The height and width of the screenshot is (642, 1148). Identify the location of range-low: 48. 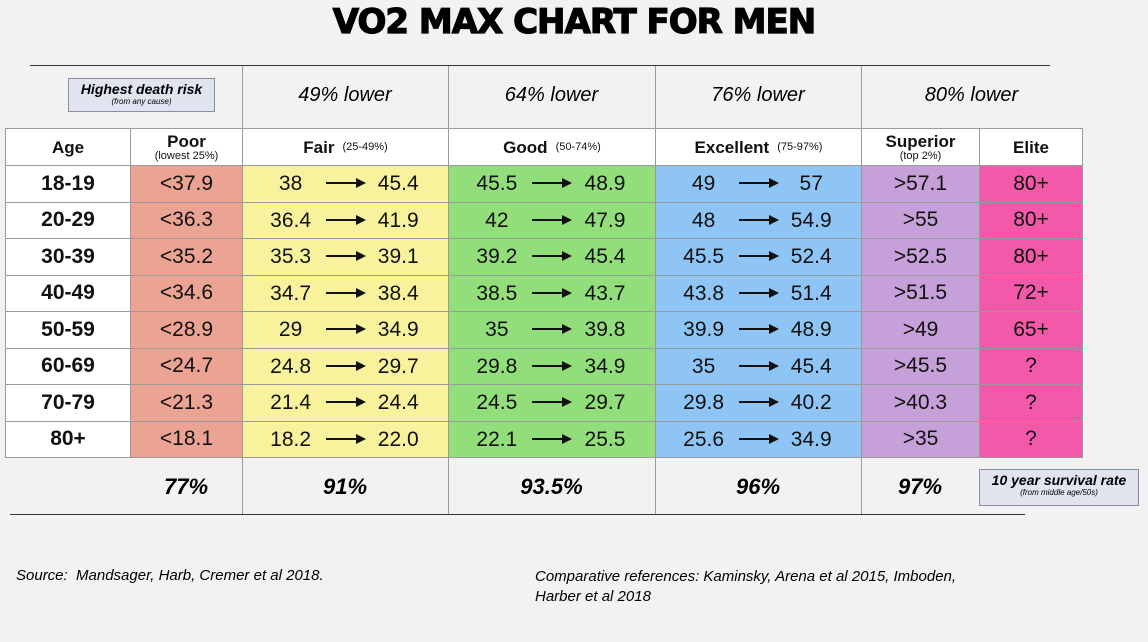
(703, 220).